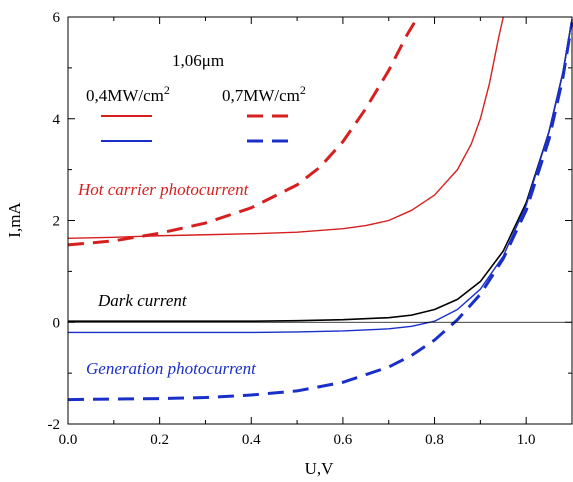 The image size is (573, 482). What do you see at coordinates (54, 425) in the screenshot?
I see `y-tick-label: -2` at bounding box center [54, 425].